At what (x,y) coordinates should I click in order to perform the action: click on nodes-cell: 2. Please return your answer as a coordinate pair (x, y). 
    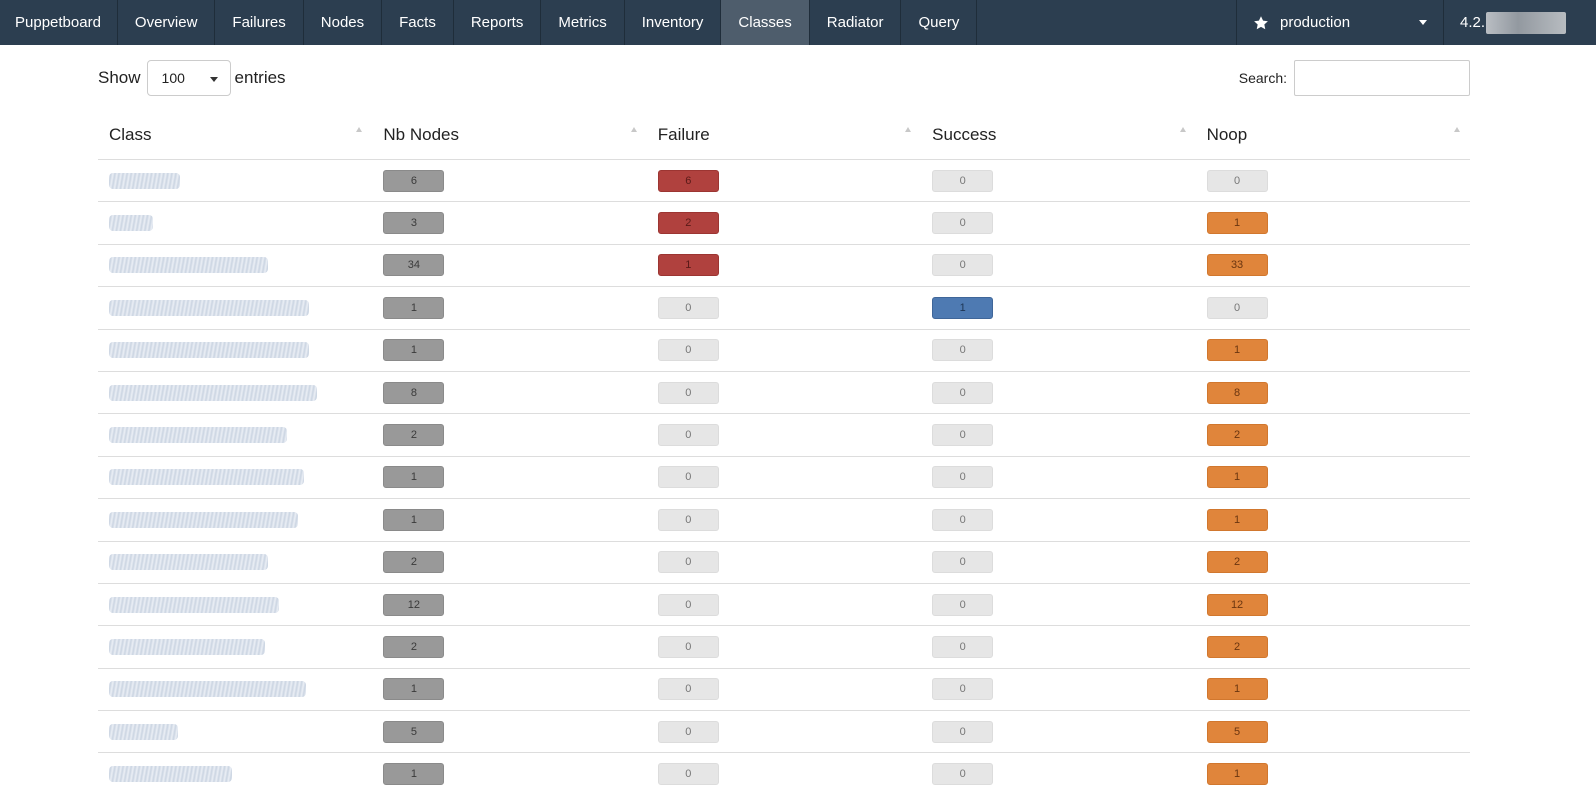
    Looking at the image, I should click on (509, 434).